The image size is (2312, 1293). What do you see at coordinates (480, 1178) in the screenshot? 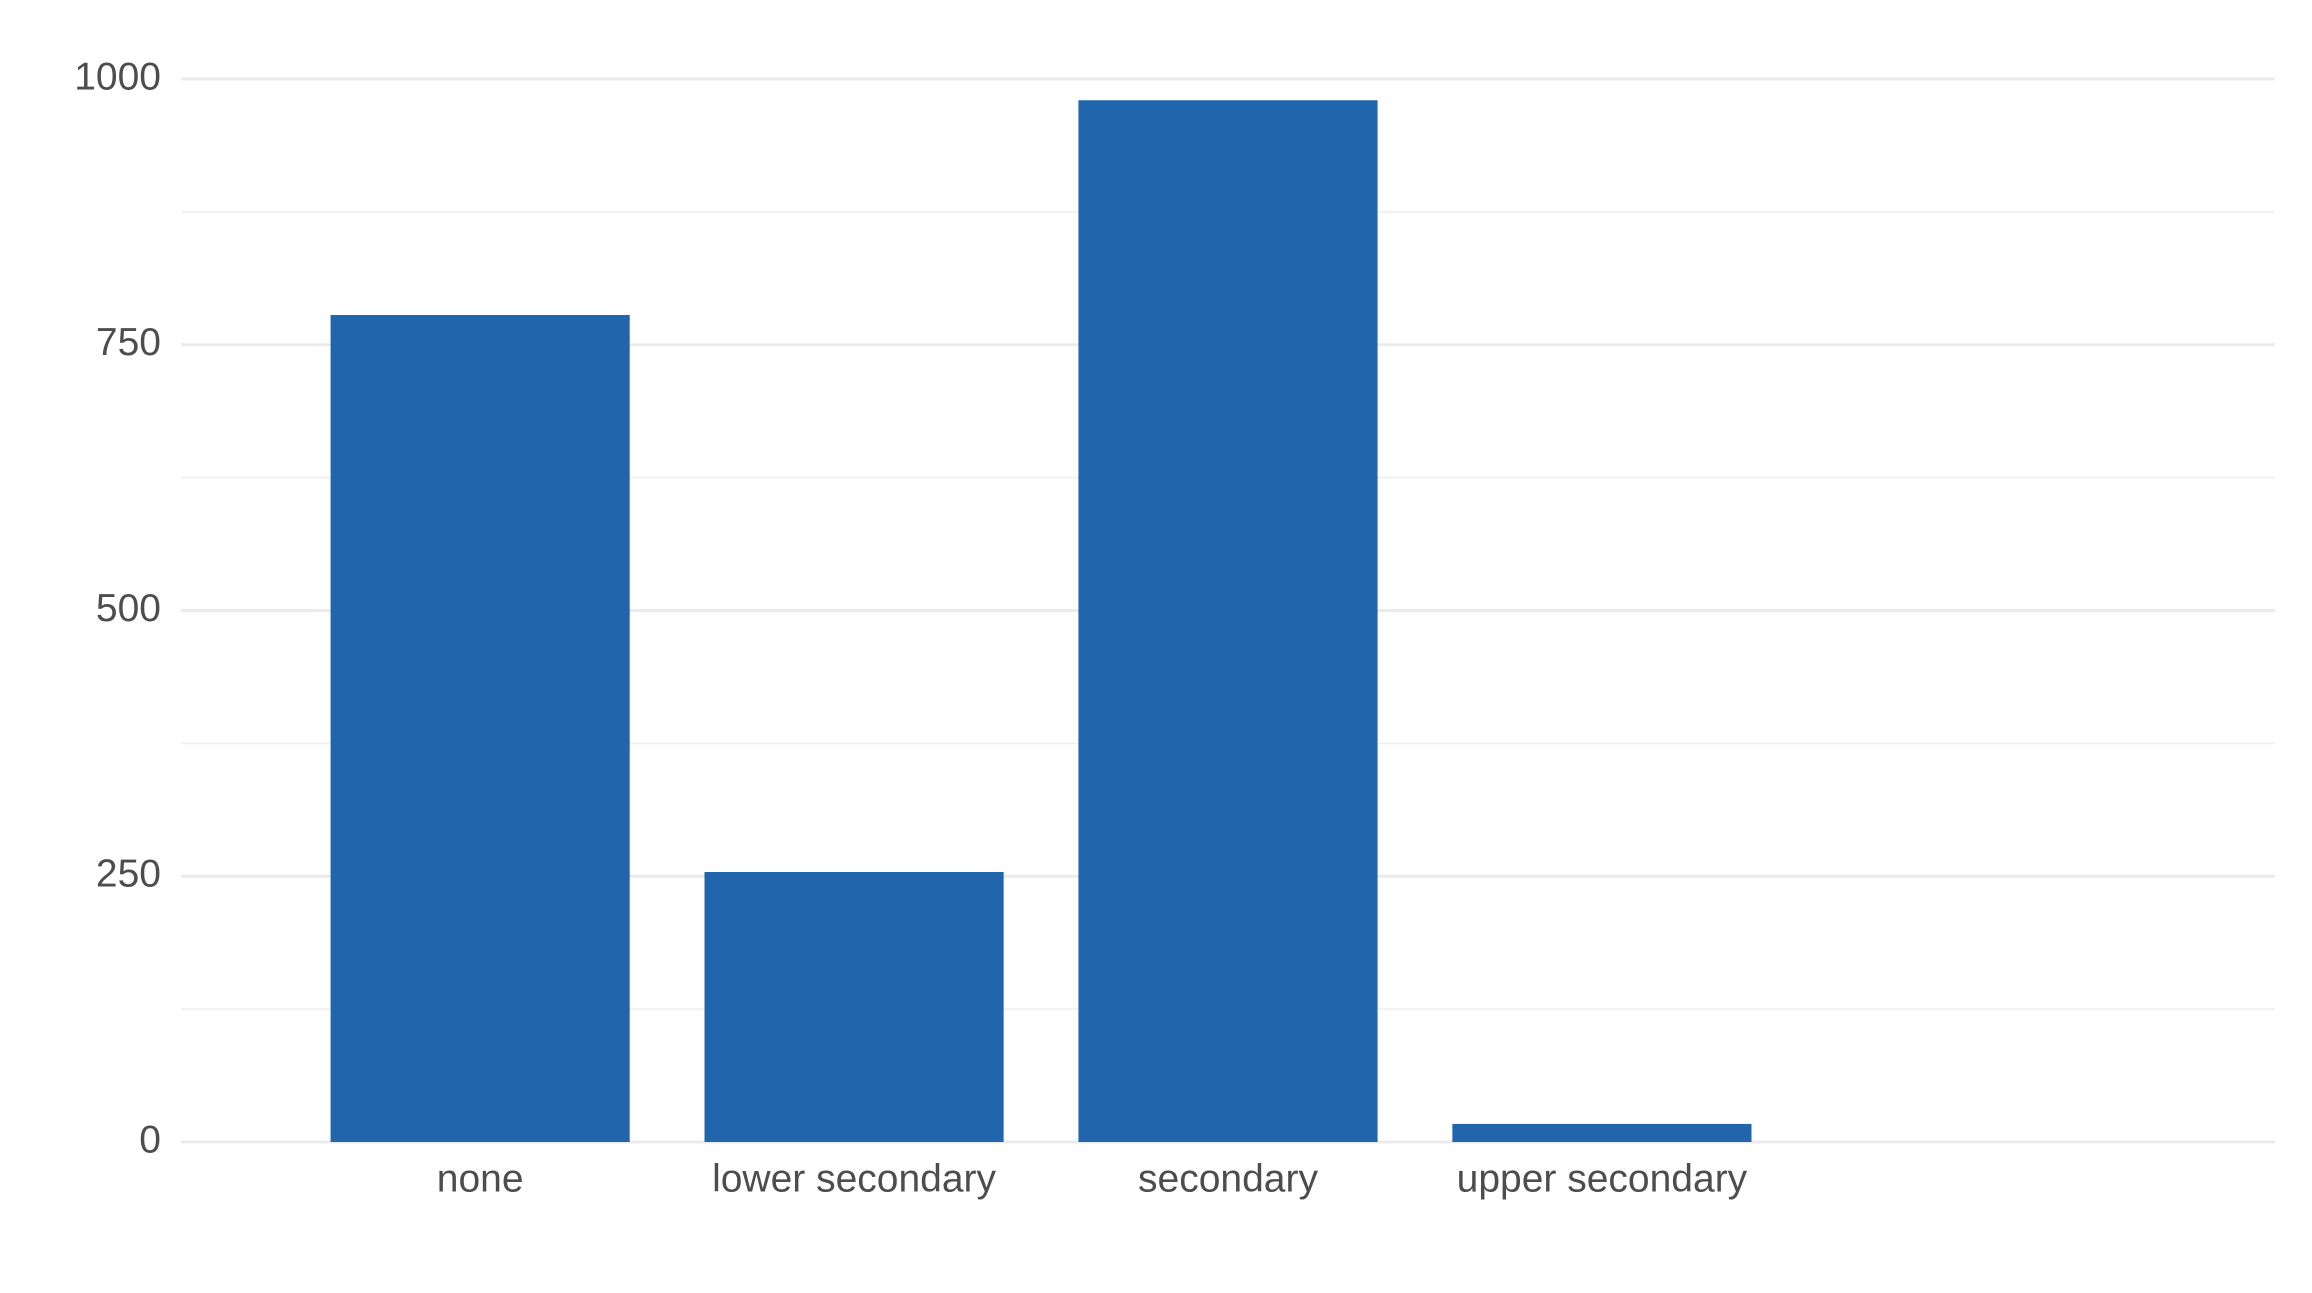
I see `x-tick-label: none` at bounding box center [480, 1178].